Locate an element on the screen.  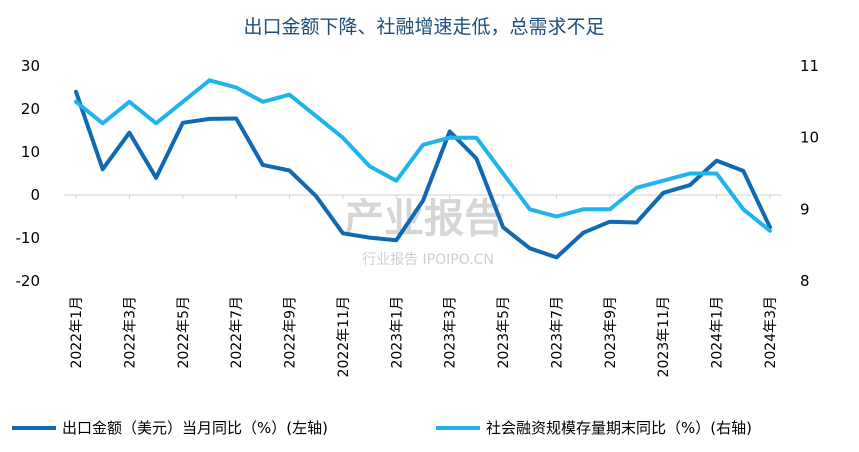
right-y-axis: 11 10 9 8 is located at coordinates (809, 173).